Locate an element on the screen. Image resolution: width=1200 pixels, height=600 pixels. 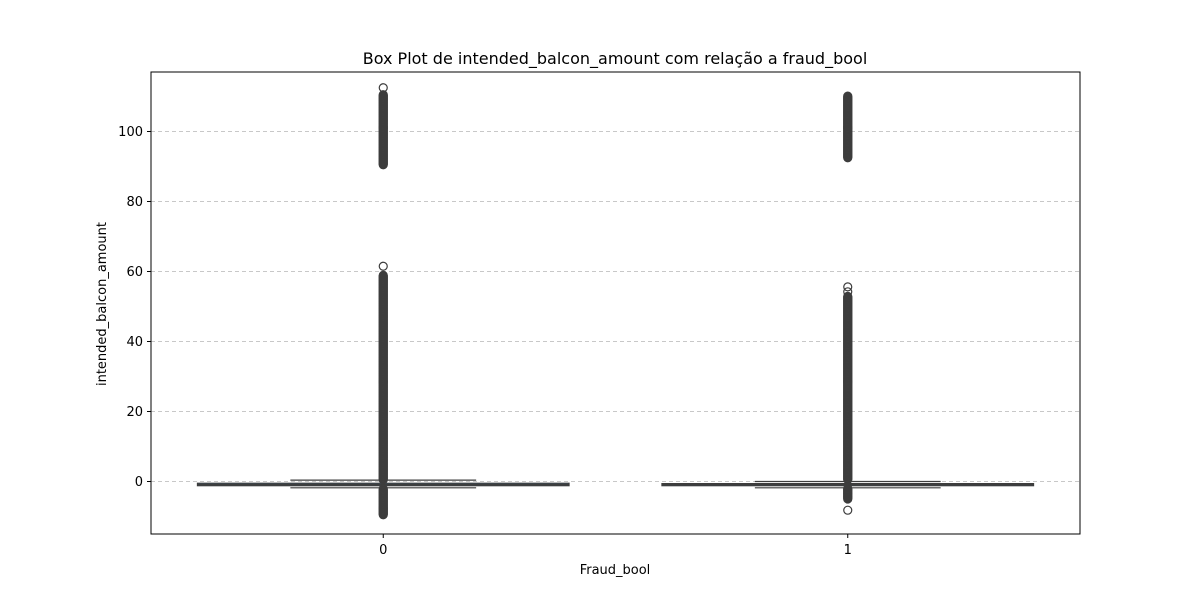
y-axis: 0 20 40 60 80 100 is located at coordinates (134, 307).